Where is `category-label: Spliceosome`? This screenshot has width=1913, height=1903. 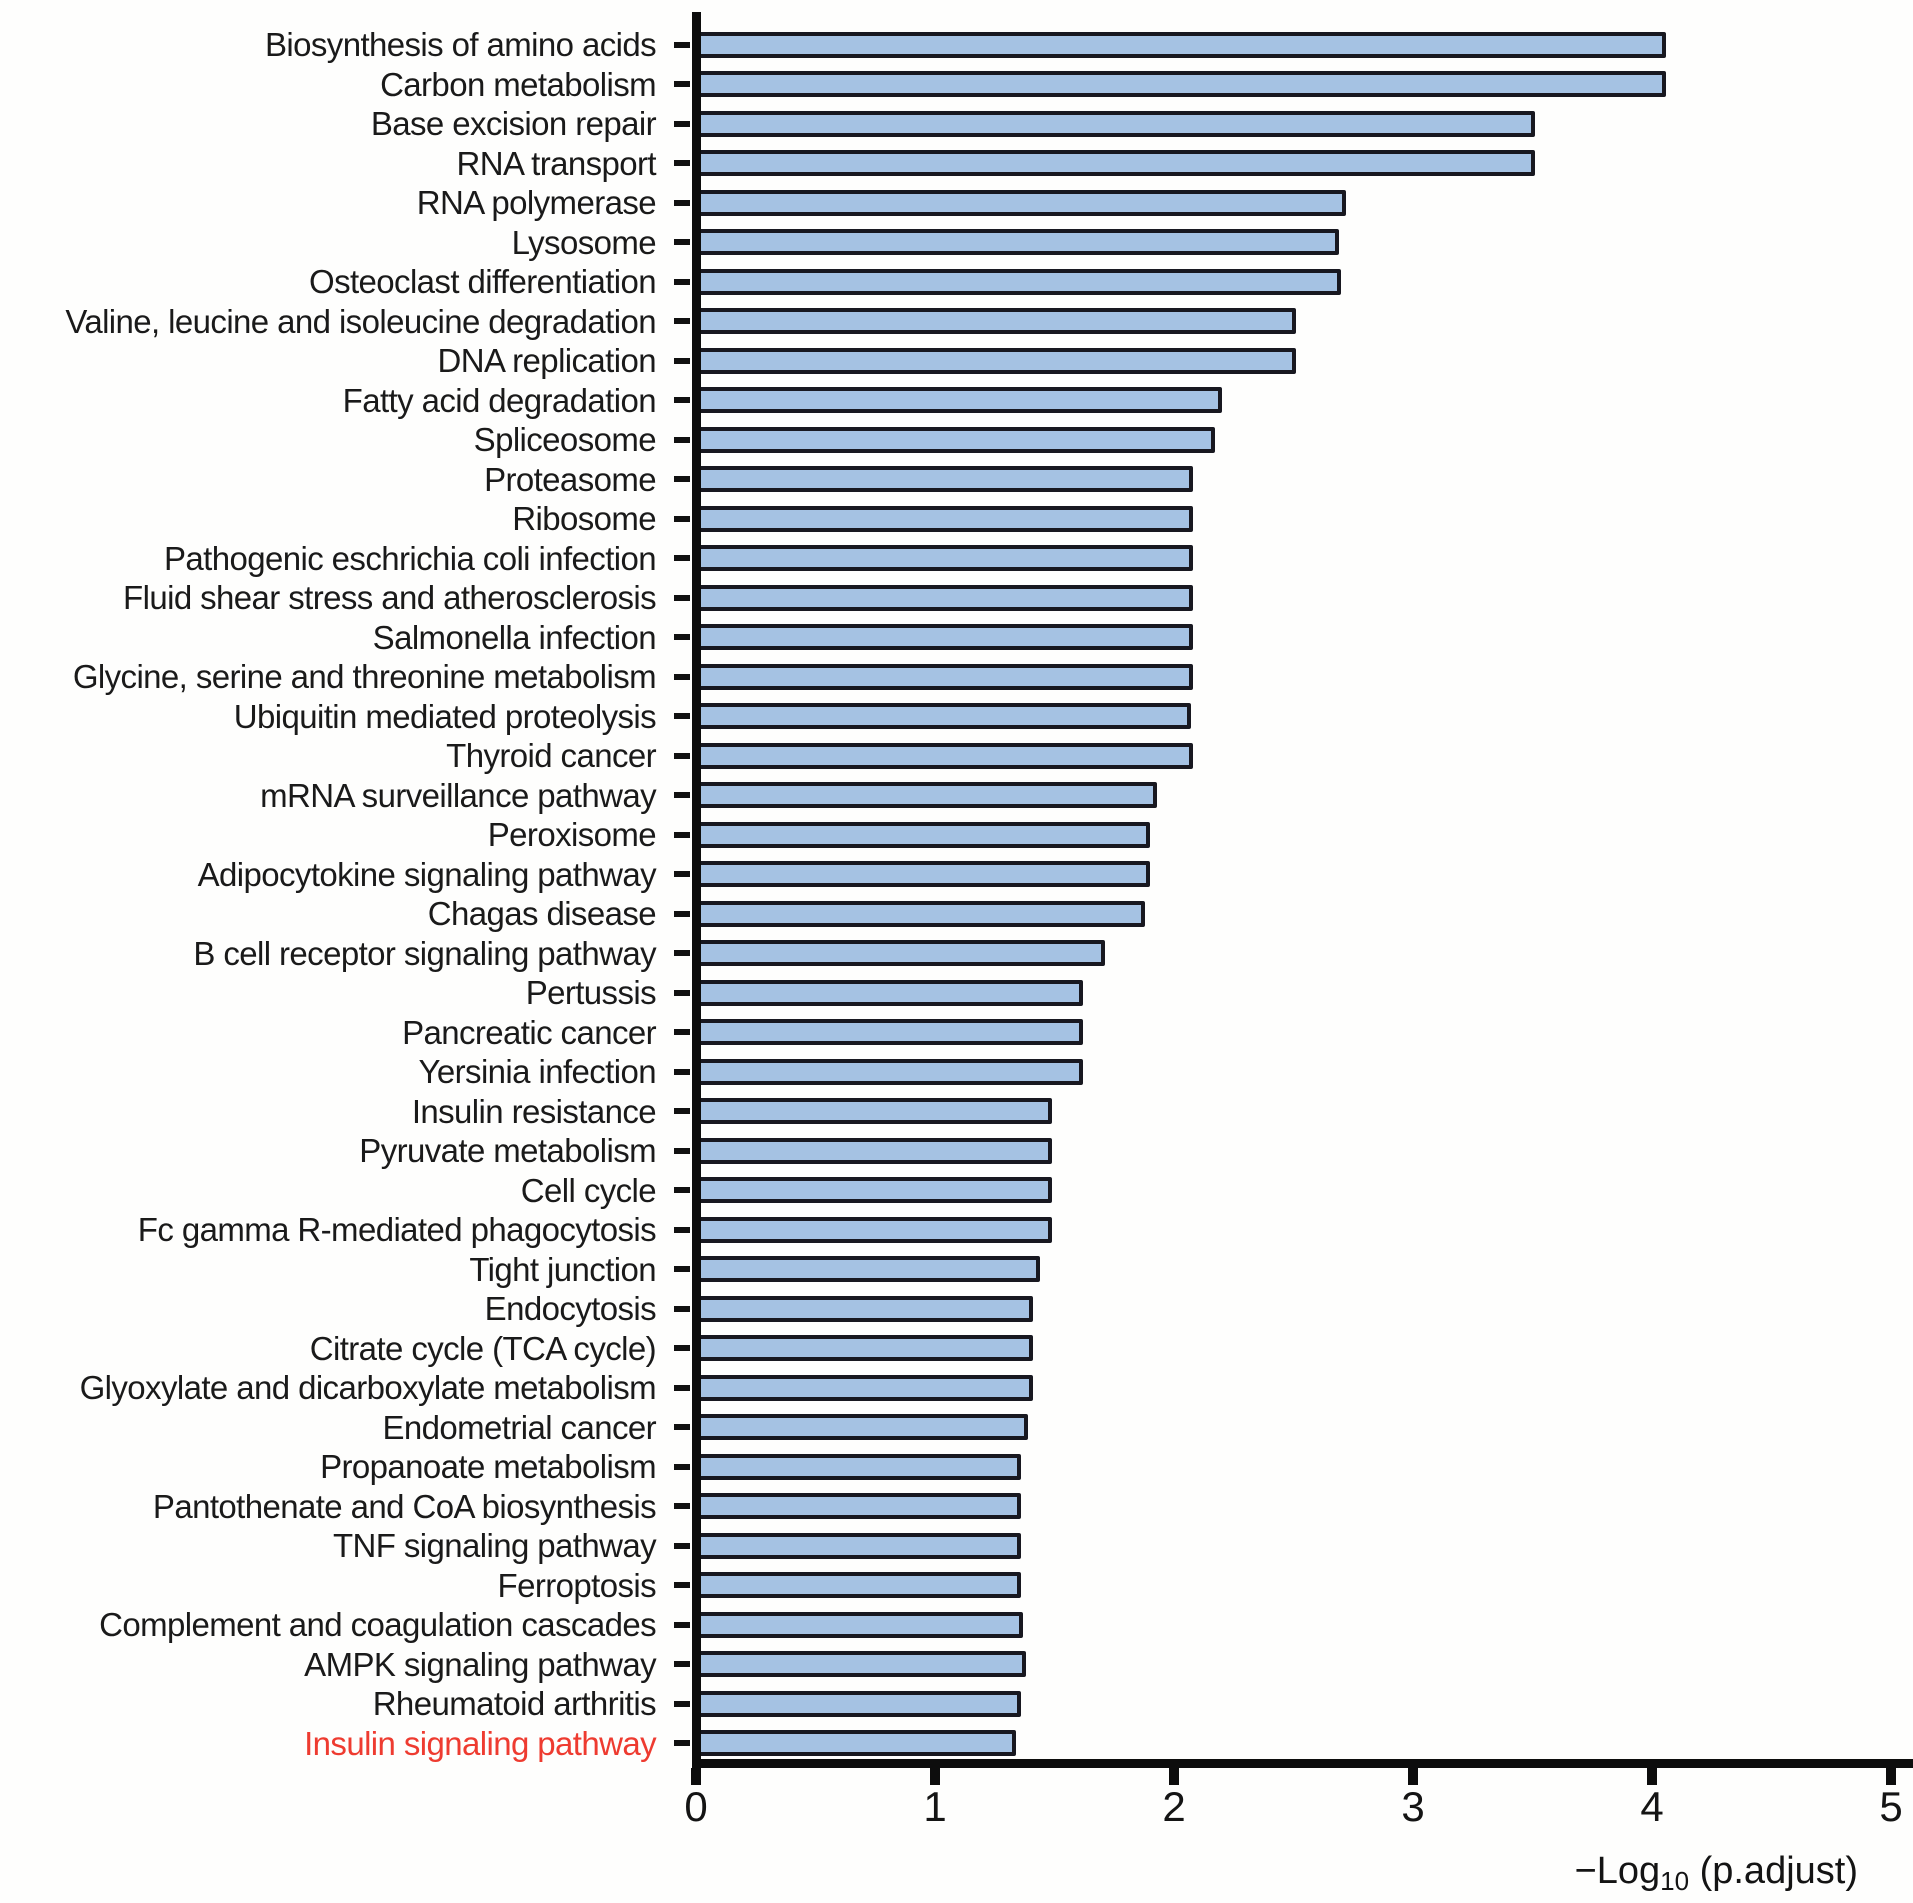
category-label: Spliceosome is located at coordinates (565, 440).